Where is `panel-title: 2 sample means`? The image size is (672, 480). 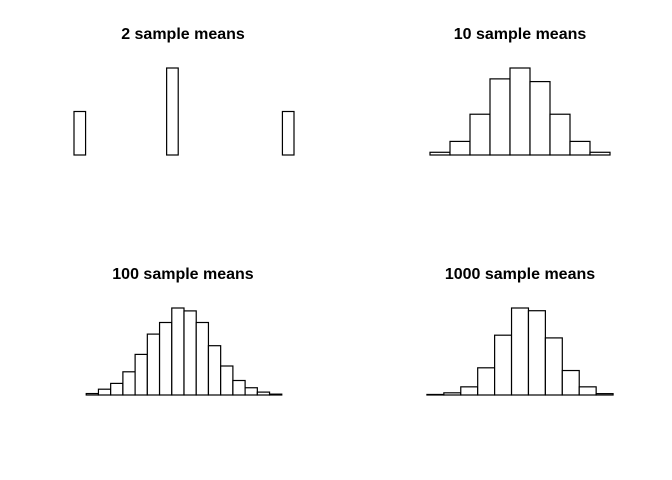 panel-title: 2 sample means is located at coordinates (183, 34).